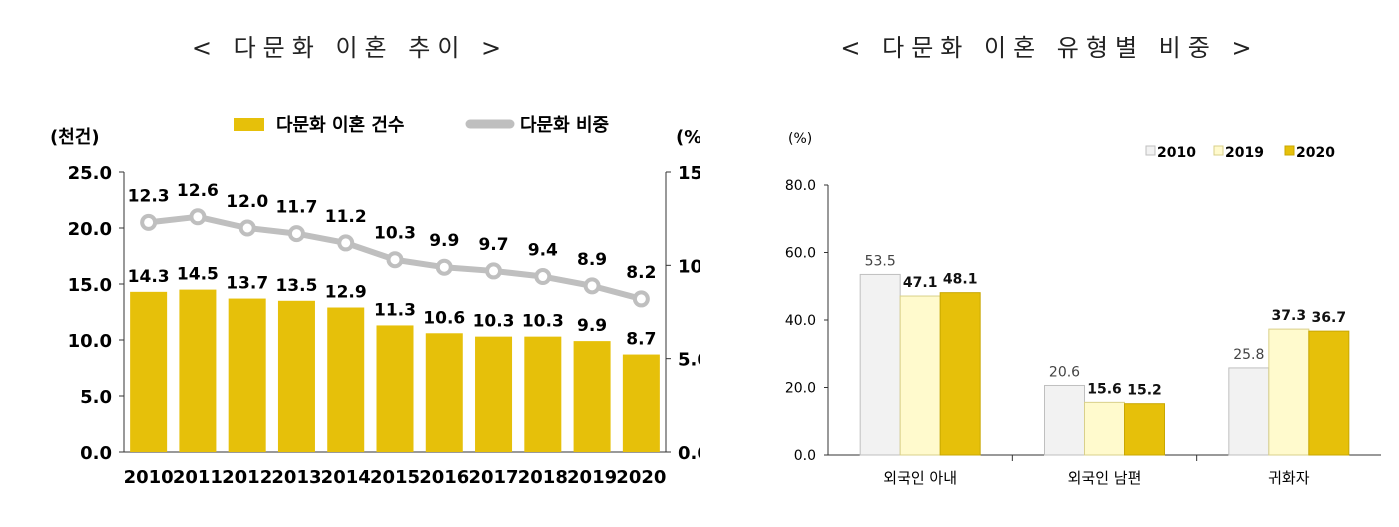 This screenshot has width=1399, height=527. Describe the element at coordinates (1289, 478) in the screenshot. I see `x-tick-label: 귀화자` at that location.